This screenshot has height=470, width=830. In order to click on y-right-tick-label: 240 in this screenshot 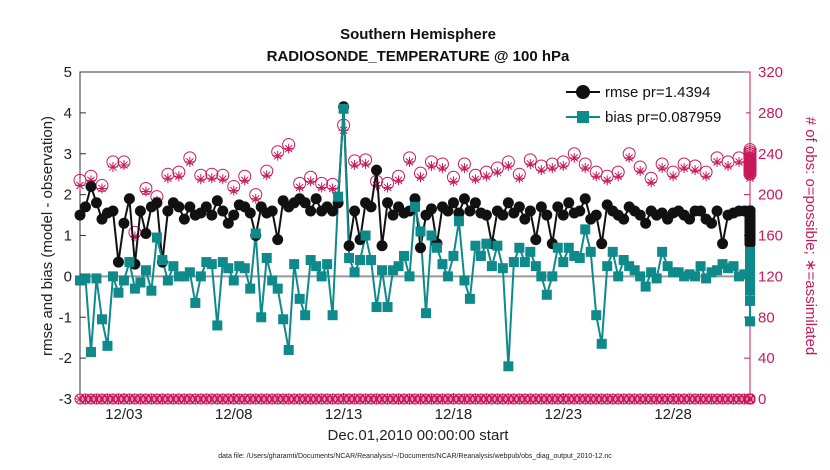, I will do `click(770, 154)`.